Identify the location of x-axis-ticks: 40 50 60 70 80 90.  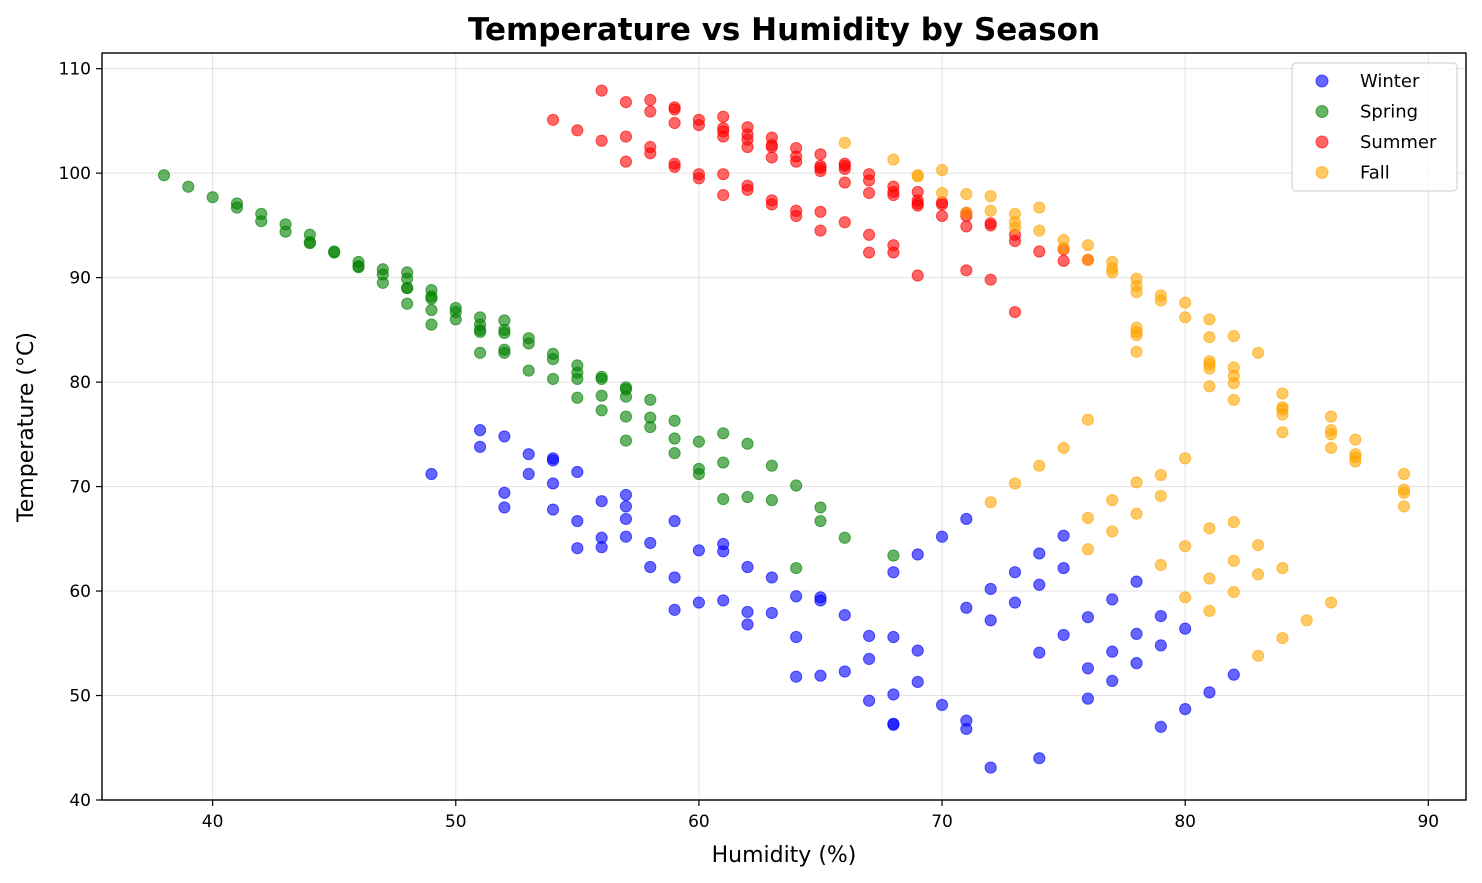
(820, 816).